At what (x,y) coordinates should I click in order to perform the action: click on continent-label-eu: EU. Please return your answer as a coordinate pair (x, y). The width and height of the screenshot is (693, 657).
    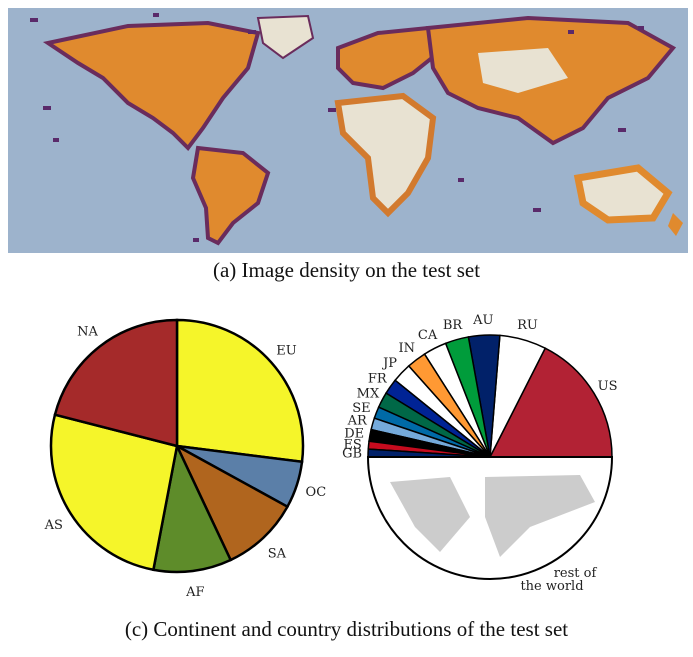
    Looking at the image, I should click on (286, 350).